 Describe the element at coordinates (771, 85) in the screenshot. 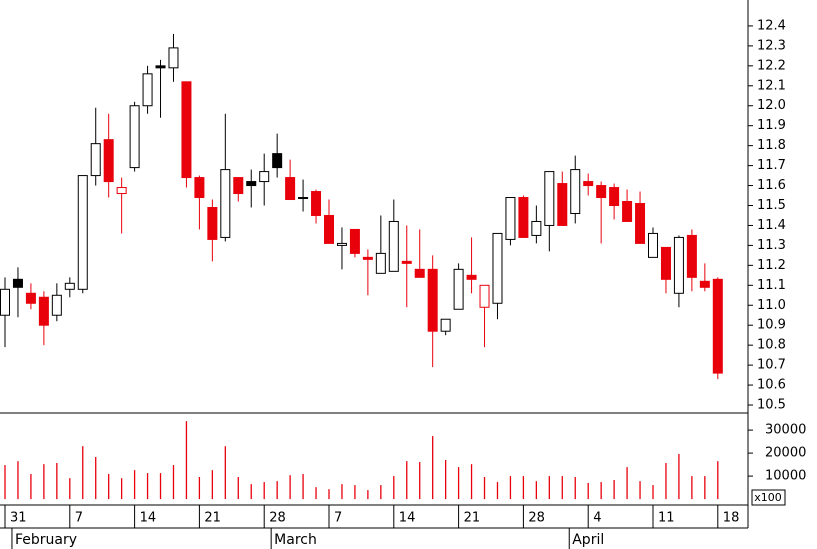

I see `y-tick-label: 12.1` at that location.